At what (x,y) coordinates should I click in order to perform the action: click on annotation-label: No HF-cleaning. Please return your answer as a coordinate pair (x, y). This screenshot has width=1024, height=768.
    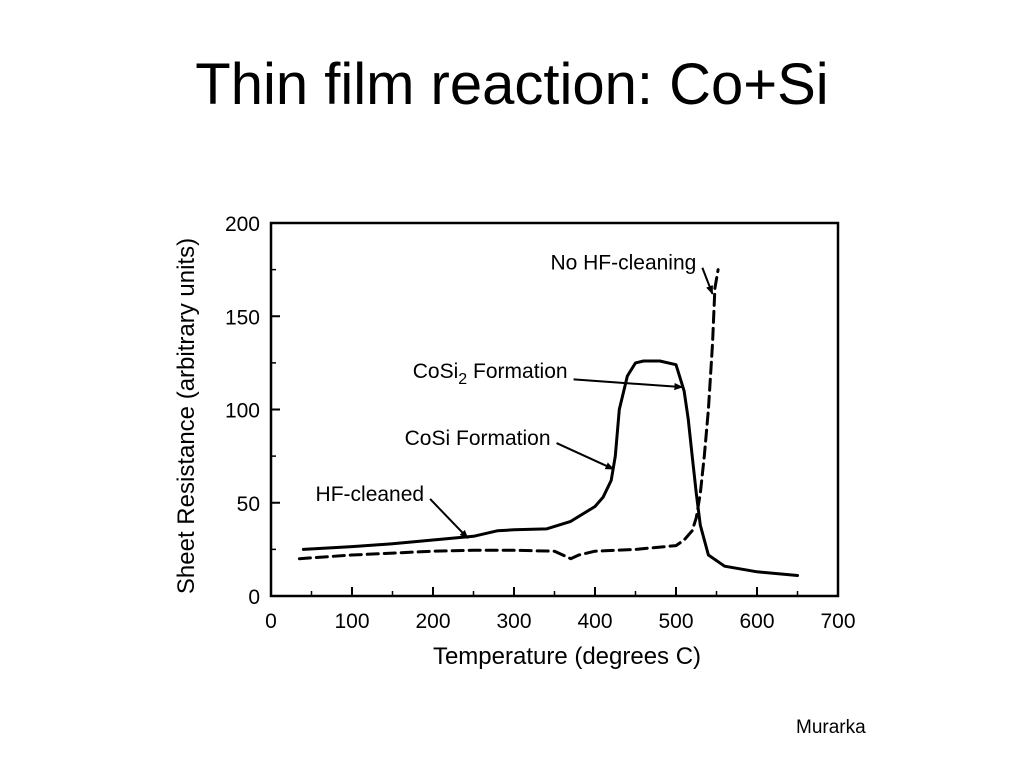
    Looking at the image, I should click on (623, 263).